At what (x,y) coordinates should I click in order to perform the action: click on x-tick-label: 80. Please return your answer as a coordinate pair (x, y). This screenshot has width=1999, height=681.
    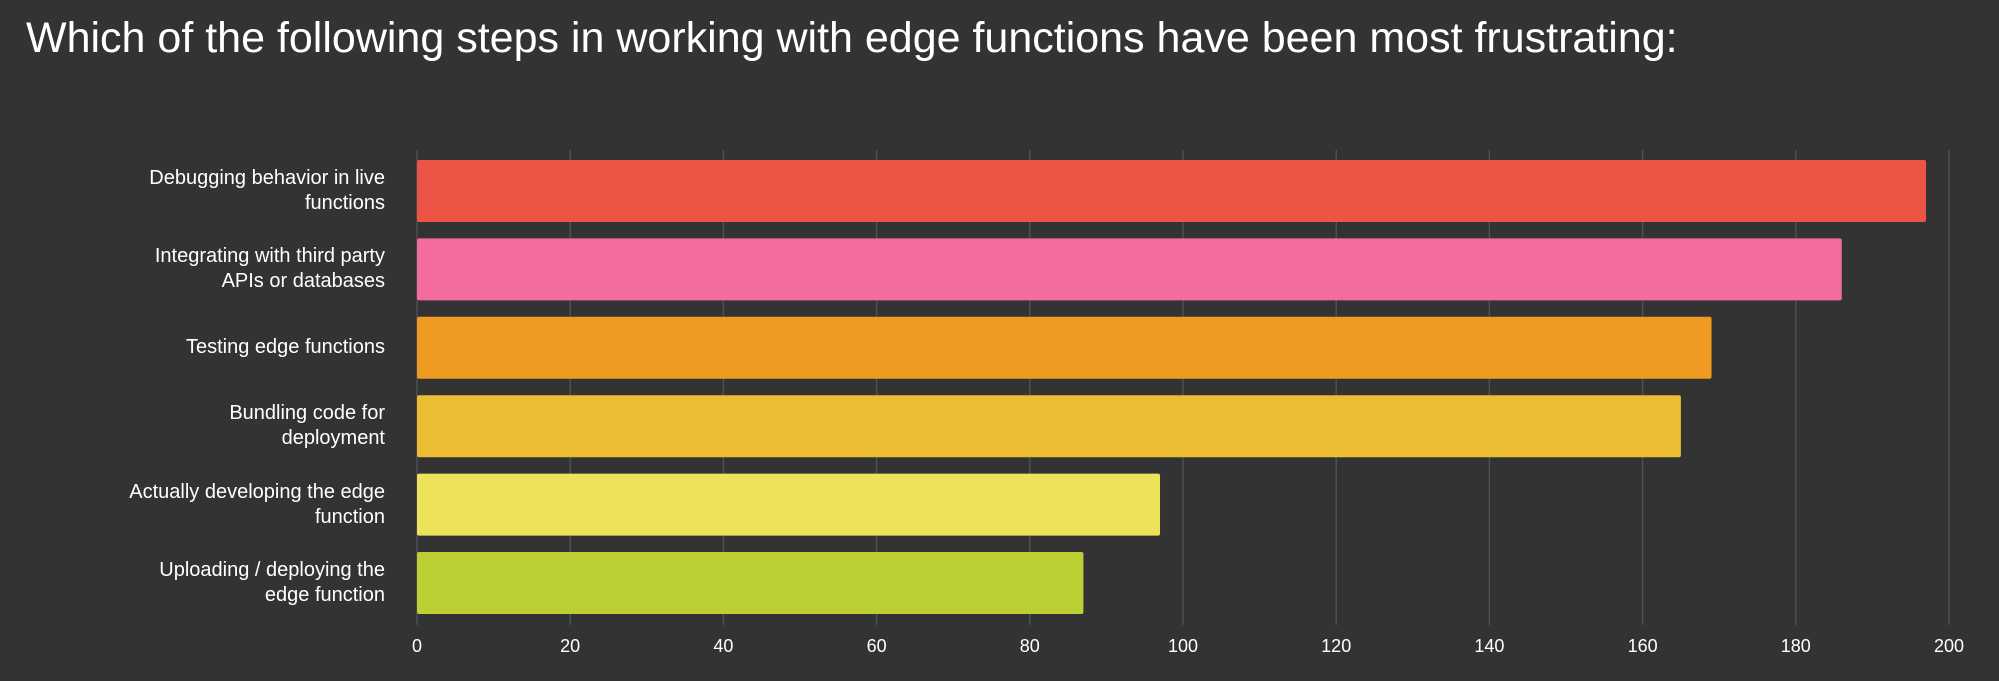
    Looking at the image, I should click on (1030, 646).